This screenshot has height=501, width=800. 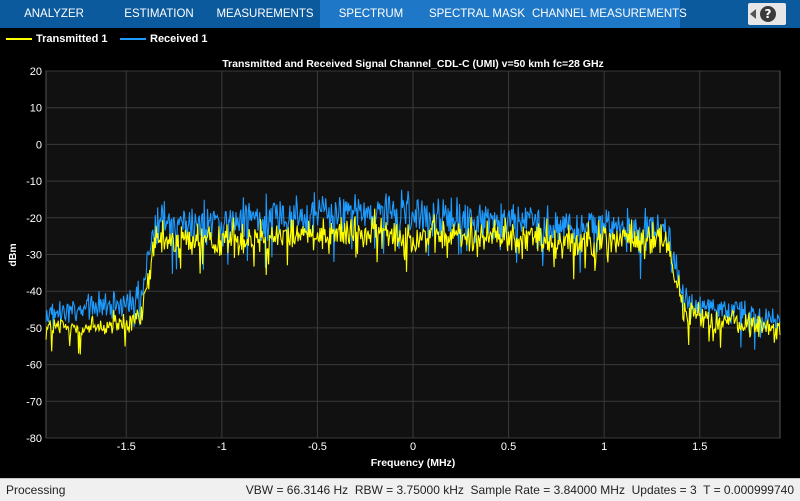 I want to click on tab-measurements: MEASUREMENTS, so click(x=265, y=14).